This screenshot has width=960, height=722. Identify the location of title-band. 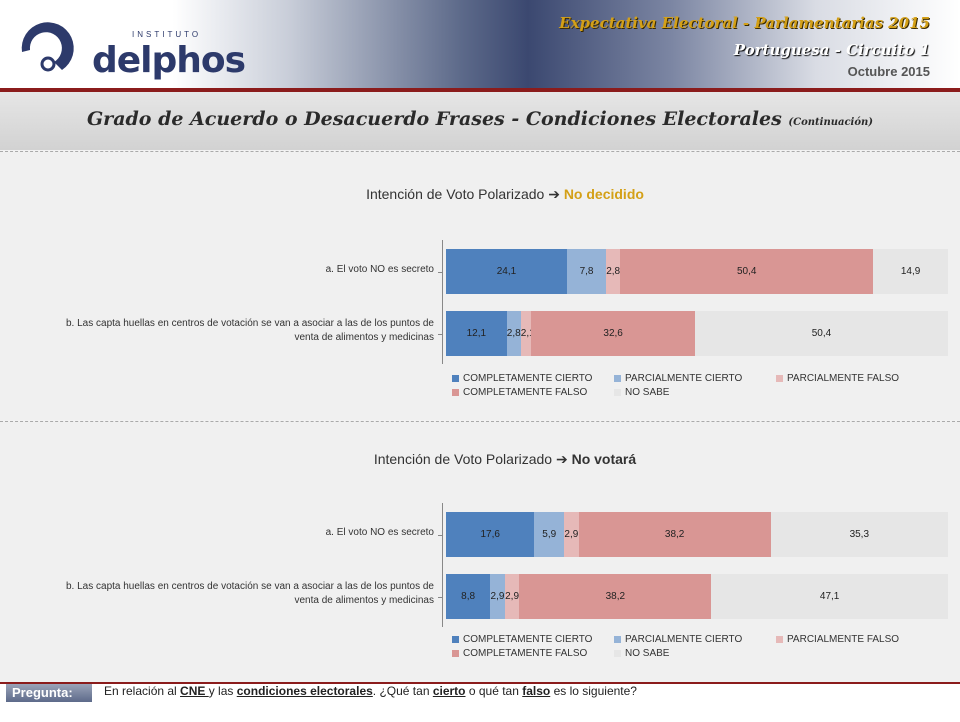
(480, 121).